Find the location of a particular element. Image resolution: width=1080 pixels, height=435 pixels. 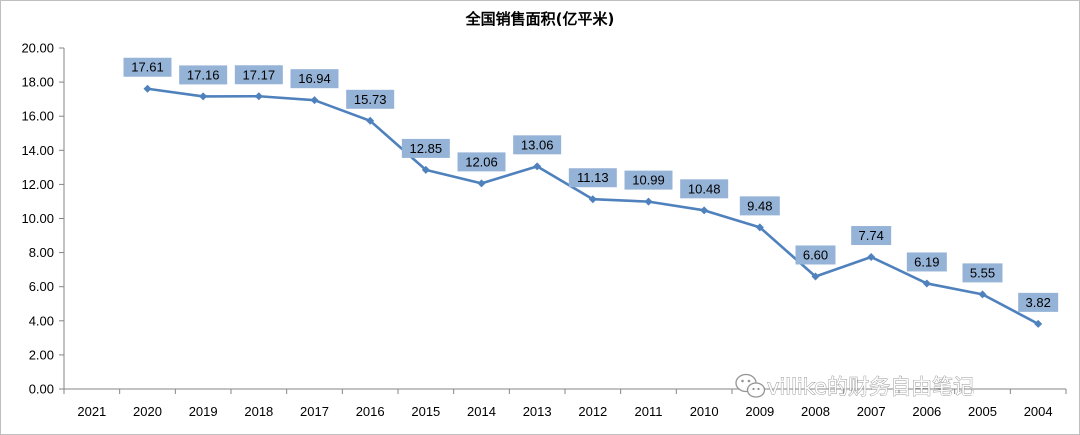

data-label: 17.17 is located at coordinates (259, 74).